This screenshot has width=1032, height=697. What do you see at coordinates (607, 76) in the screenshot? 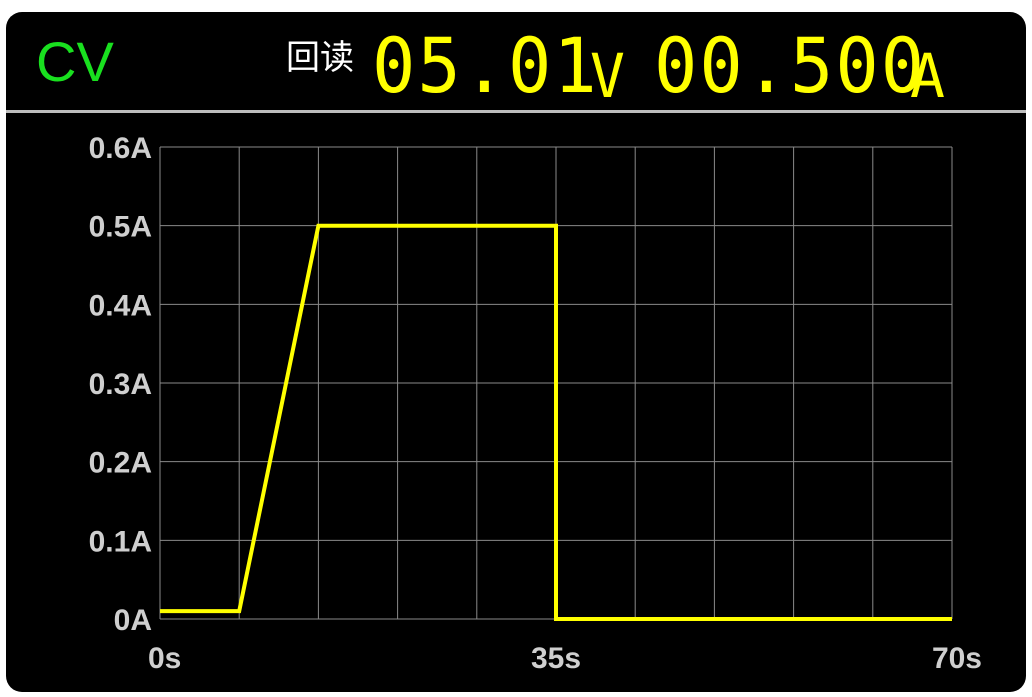
I see `voltage-unit: V` at bounding box center [607, 76].